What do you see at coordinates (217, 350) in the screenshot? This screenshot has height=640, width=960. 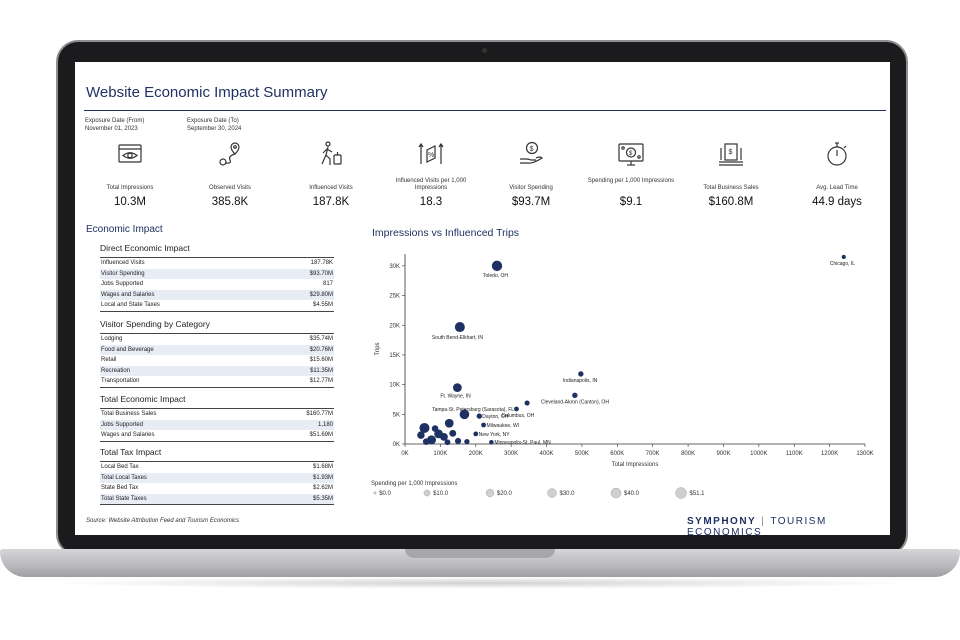 I see `table-row: Food and Beverage $20.76M` at bounding box center [217, 350].